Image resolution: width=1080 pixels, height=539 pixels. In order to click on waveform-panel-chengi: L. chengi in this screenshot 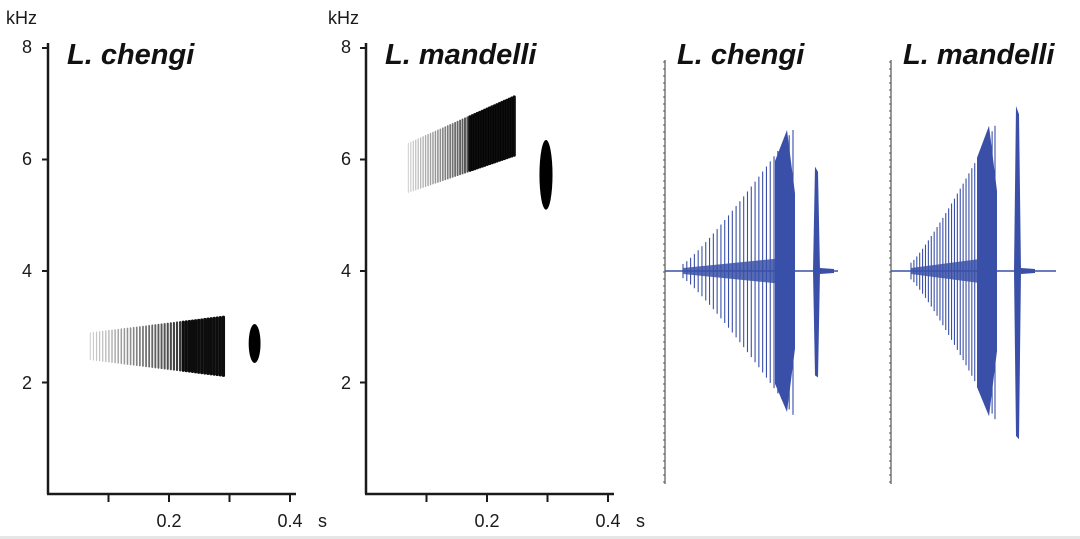, I will do `click(750, 261)`.